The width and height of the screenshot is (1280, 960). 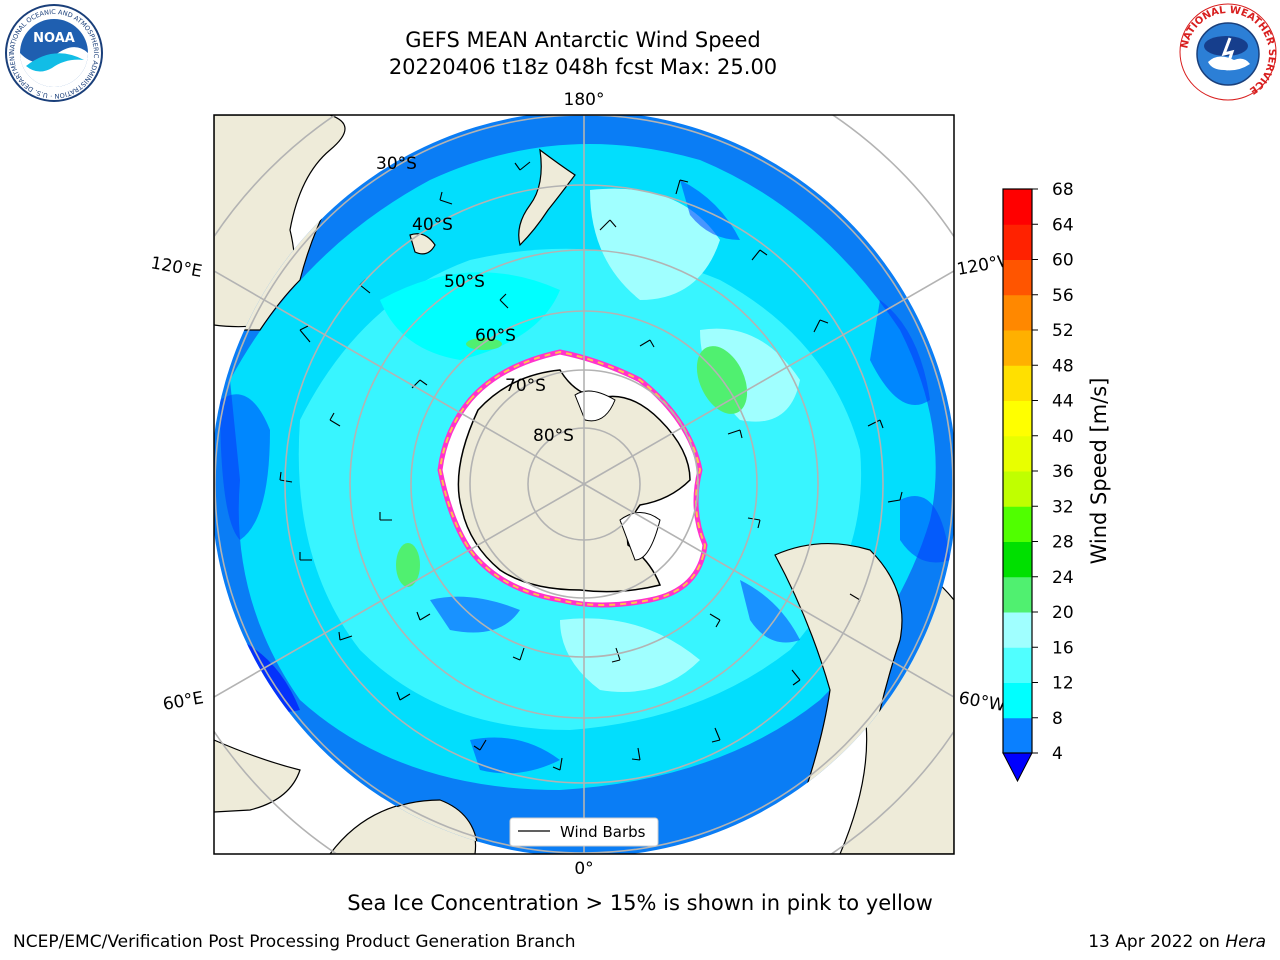 What do you see at coordinates (1245, 942) in the screenshot?
I see `footer-host: Hera` at bounding box center [1245, 942].